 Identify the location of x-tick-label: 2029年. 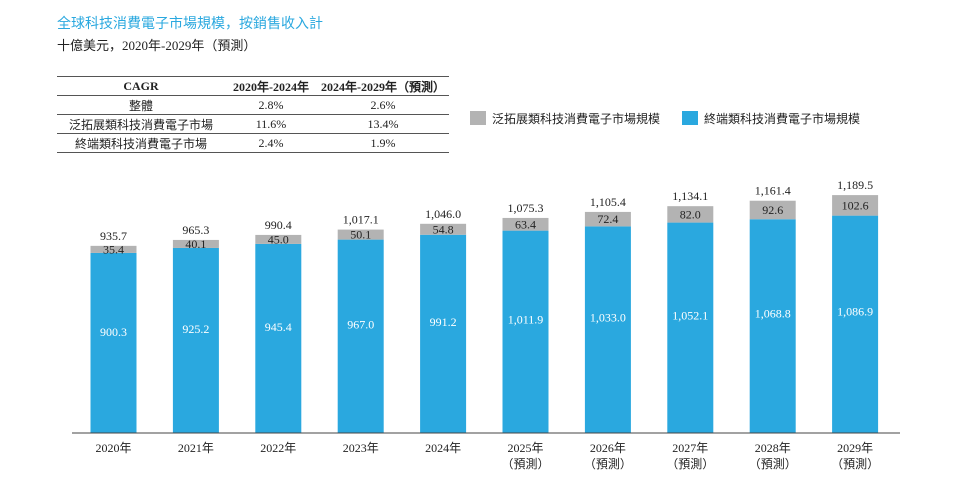
(855, 448).